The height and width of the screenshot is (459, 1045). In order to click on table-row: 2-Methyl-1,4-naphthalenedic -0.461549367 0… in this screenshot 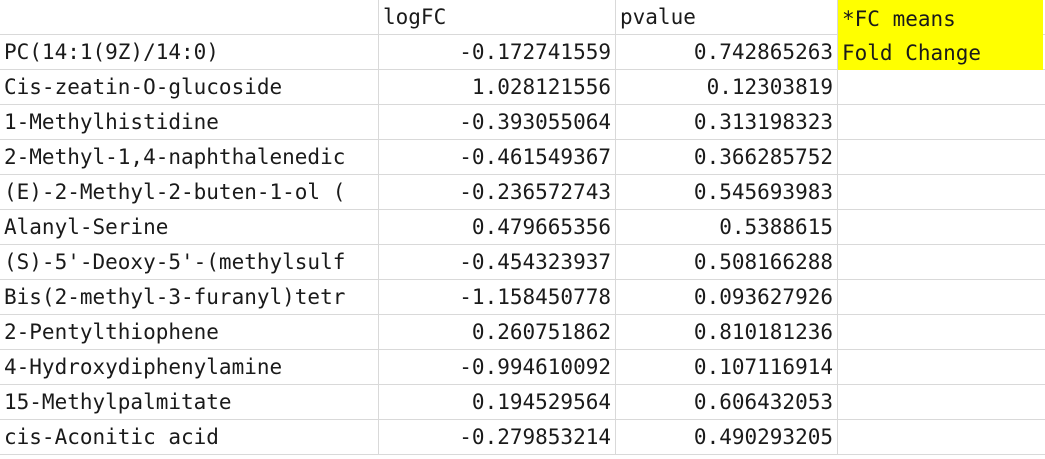, I will do `click(522, 157)`.